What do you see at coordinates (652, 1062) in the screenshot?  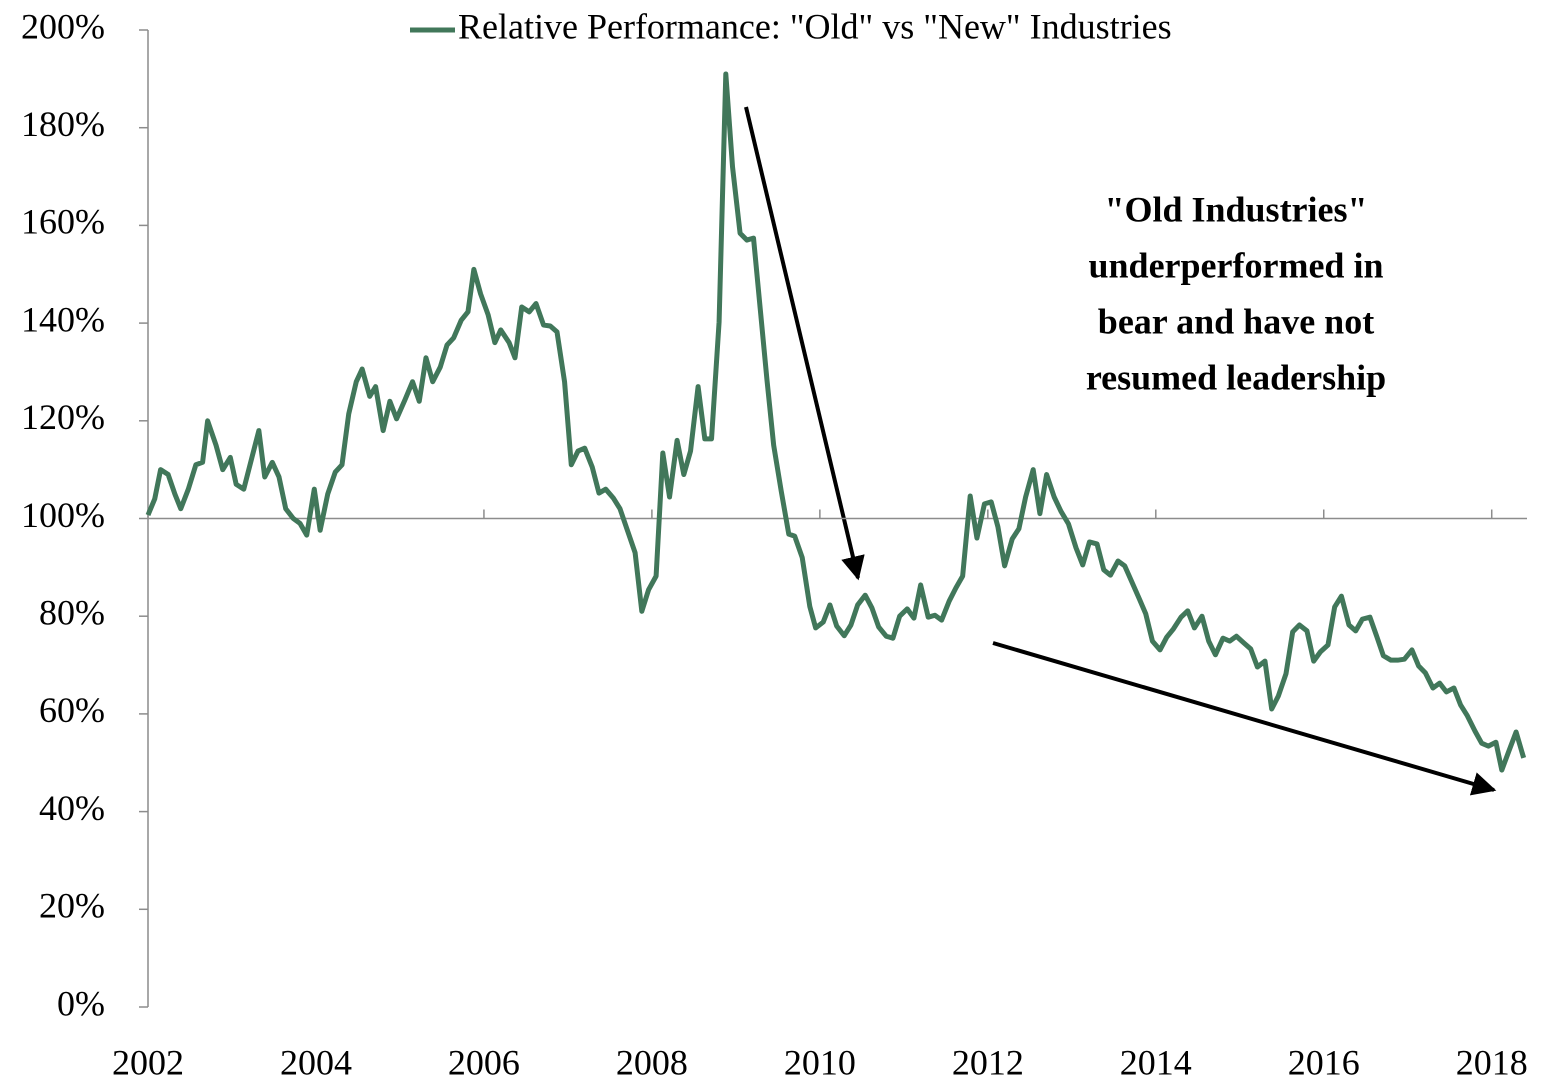 I see `x-tick-label: 2008` at bounding box center [652, 1062].